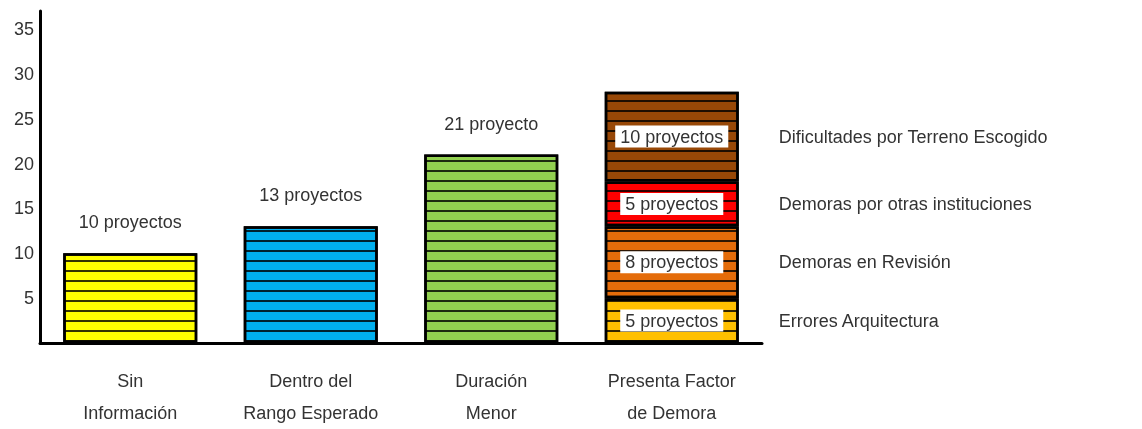  What do you see at coordinates (23, 118) in the screenshot?
I see `y-tick-label: 25` at bounding box center [23, 118].